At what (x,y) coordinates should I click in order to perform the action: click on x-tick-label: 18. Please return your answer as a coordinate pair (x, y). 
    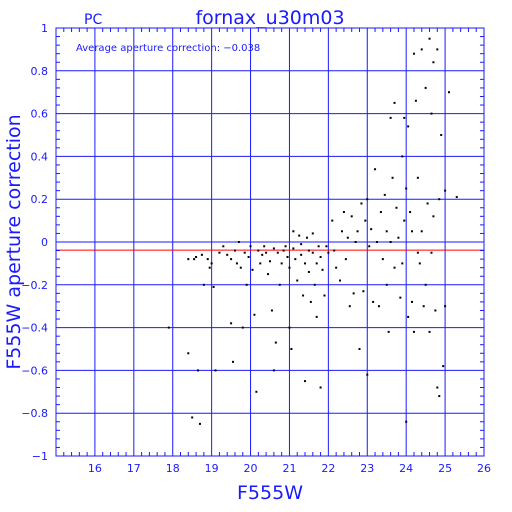
    Looking at the image, I should click on (173, 468).